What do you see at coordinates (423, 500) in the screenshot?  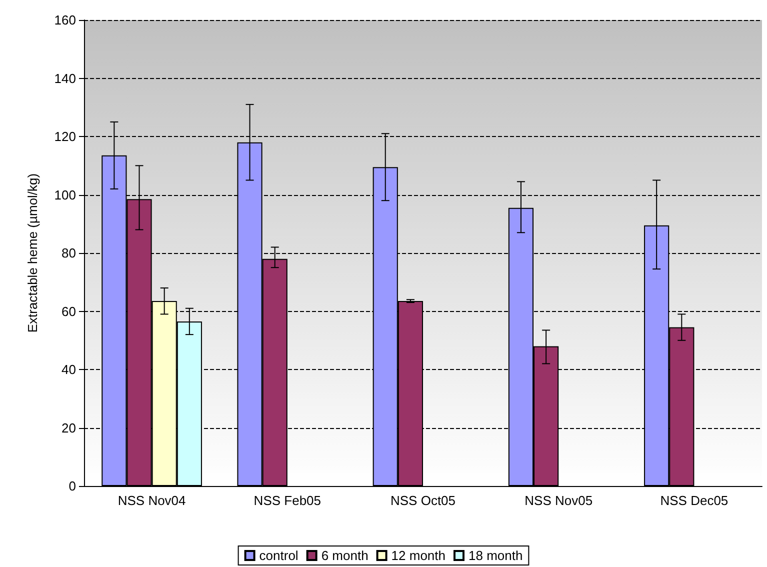 I see `x-tick-label: NSS Oct05` at bounding box center [423, 500].